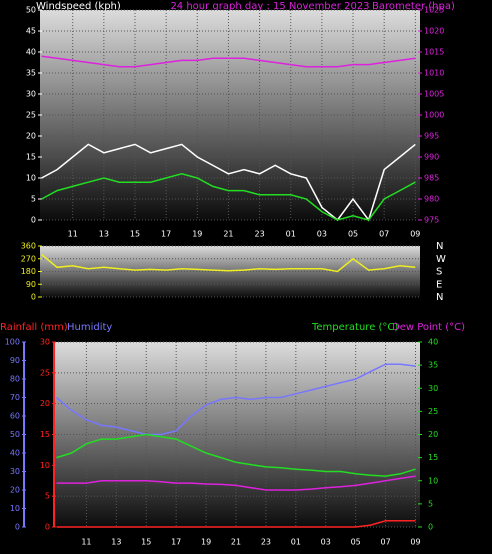 This screenshot has width=492, height=554. Describe the element at coordinates (31, 31) in the screenshot. I see `y-tick-label: 45` at that location.